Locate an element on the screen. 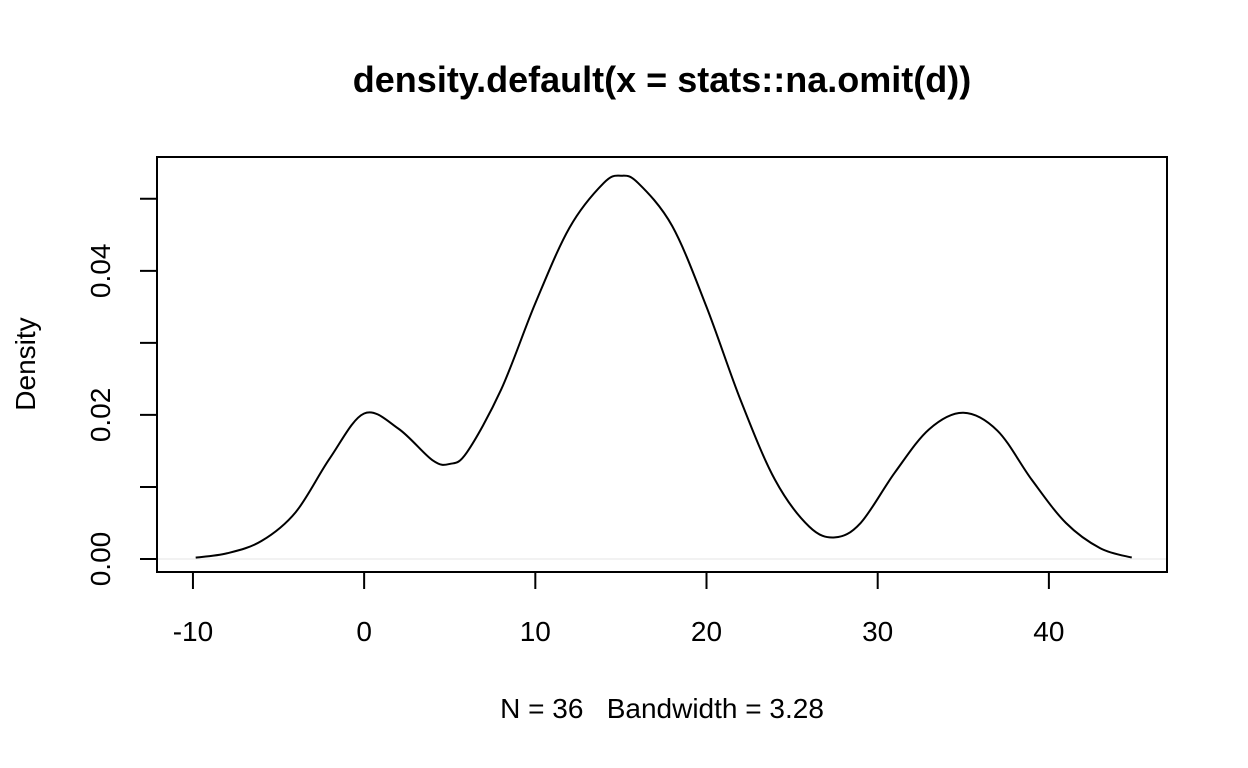 The width and height of the screenshot is (1248, 768). chart-title: density.default(x = stats::na.omit(d)) is located at coordinates (662, 79).